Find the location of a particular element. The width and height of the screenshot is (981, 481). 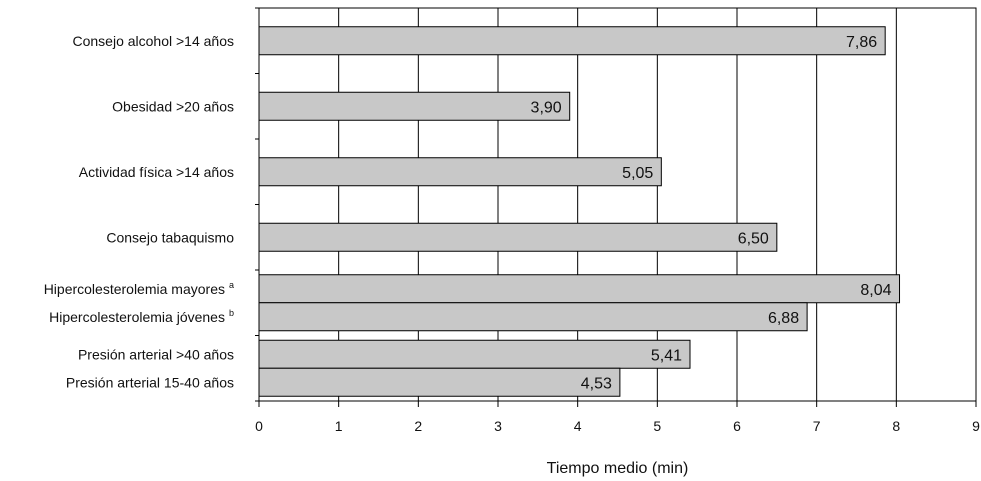

category-label: Presión arterial >40 años is located at coordinates (156, 354).